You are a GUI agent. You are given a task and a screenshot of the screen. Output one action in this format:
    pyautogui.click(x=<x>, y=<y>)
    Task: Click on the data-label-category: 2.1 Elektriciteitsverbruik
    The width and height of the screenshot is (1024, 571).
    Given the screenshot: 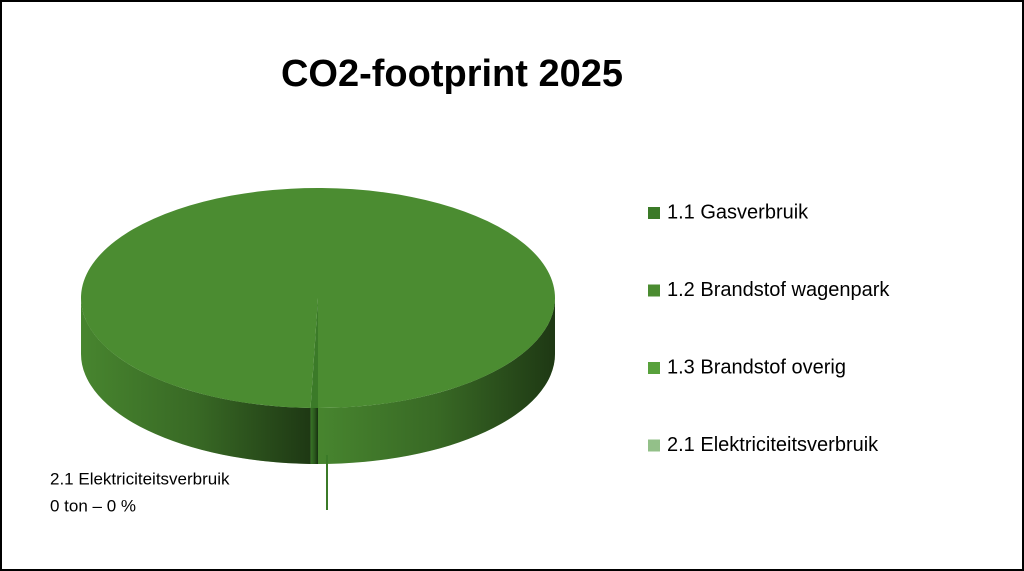 What is the action you would take?
    pyautogui.click(x=140, y=478)
    